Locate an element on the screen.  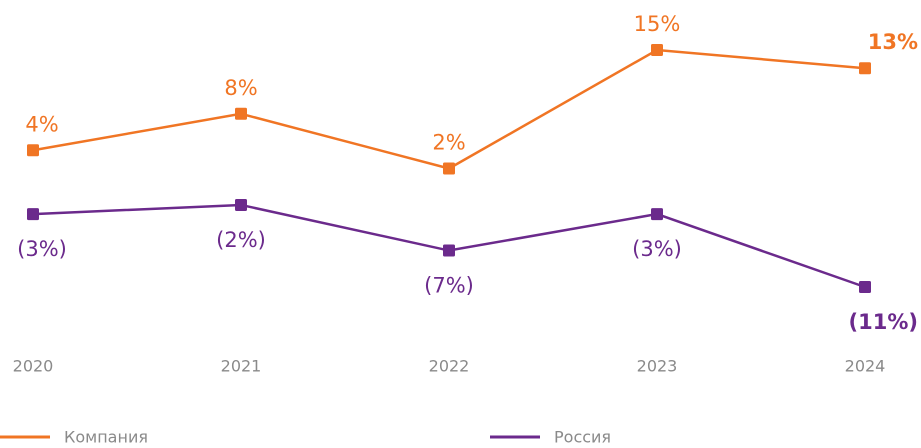
data-label: 15% is located at coordinates (657, 24).